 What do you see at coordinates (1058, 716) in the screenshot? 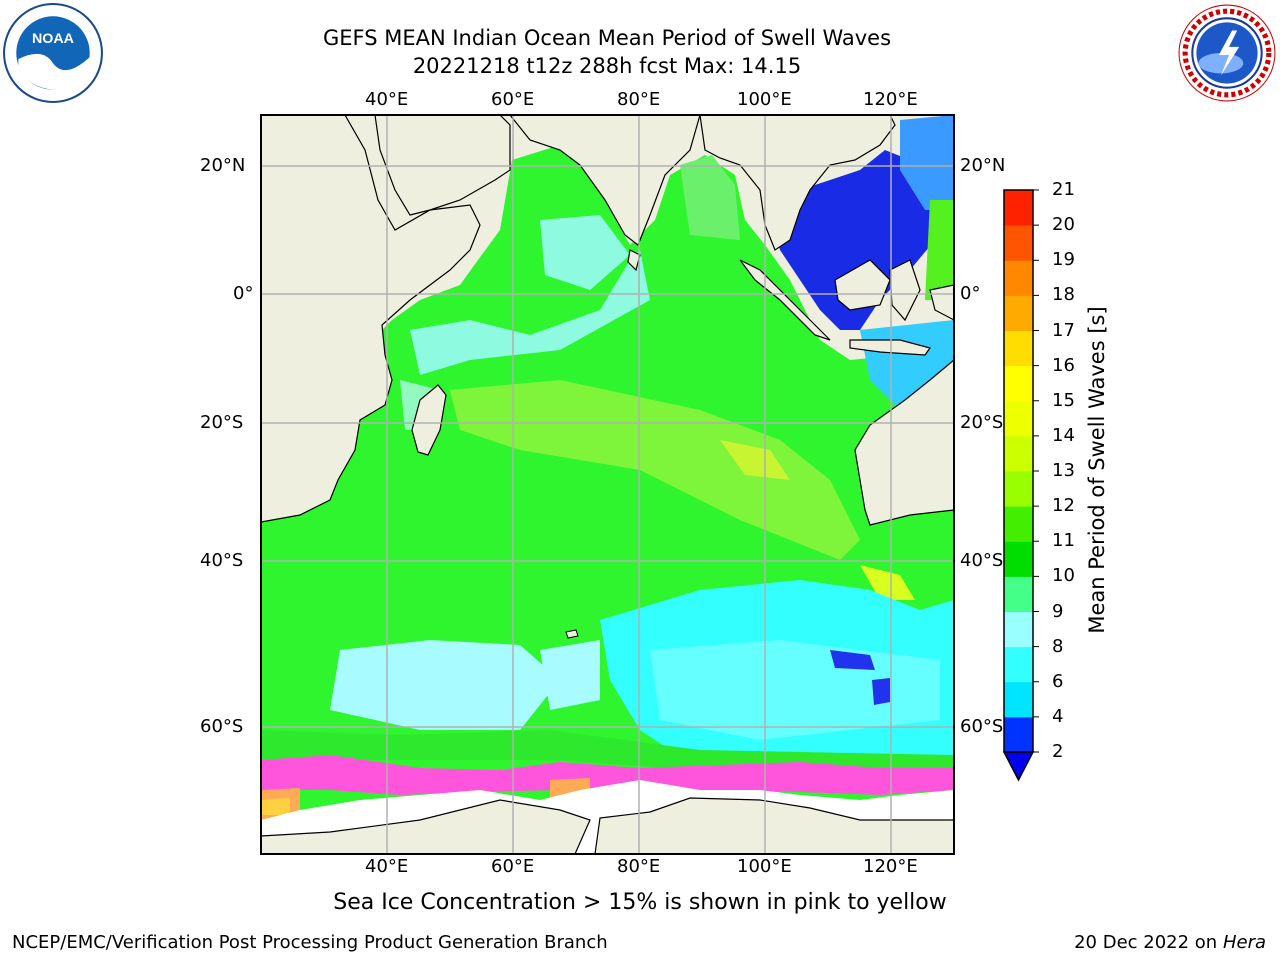
I see `colorbar-tick-label: 4` at bounding box center [1058, 716].